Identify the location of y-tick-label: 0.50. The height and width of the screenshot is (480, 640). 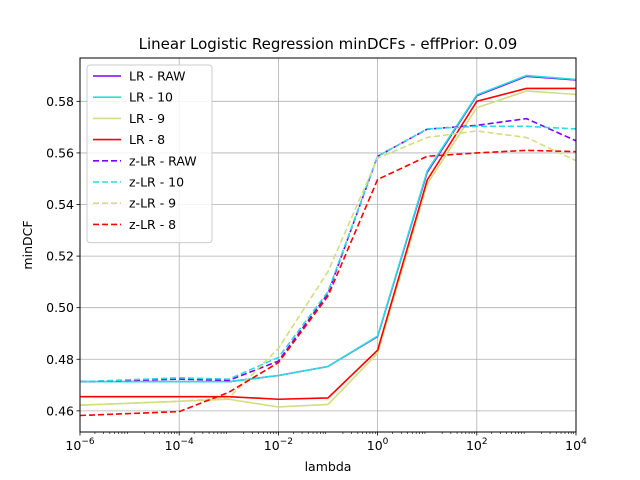
(60, 307).